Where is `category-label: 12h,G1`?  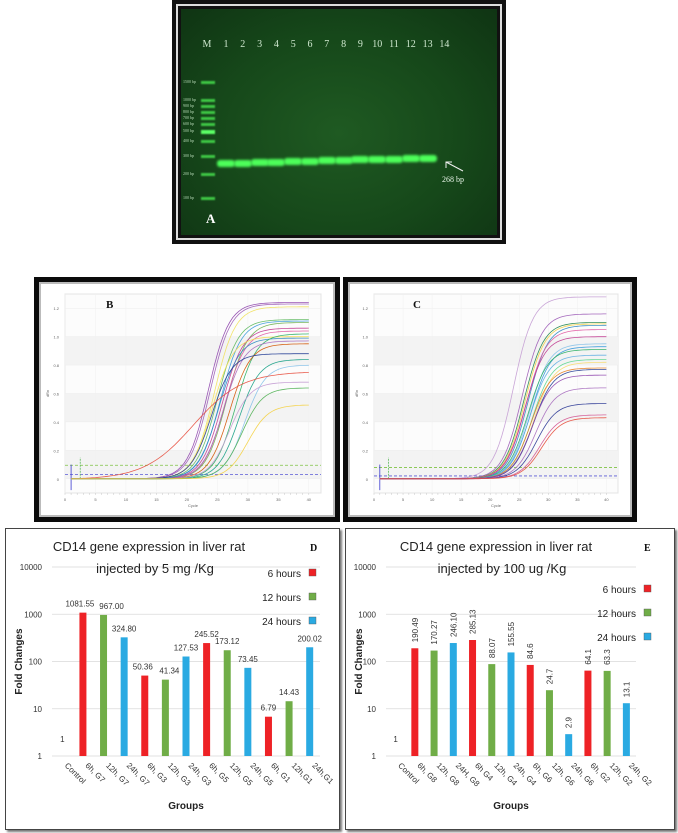
category-label: 12h,G1 is located at coordinates (302, 773).